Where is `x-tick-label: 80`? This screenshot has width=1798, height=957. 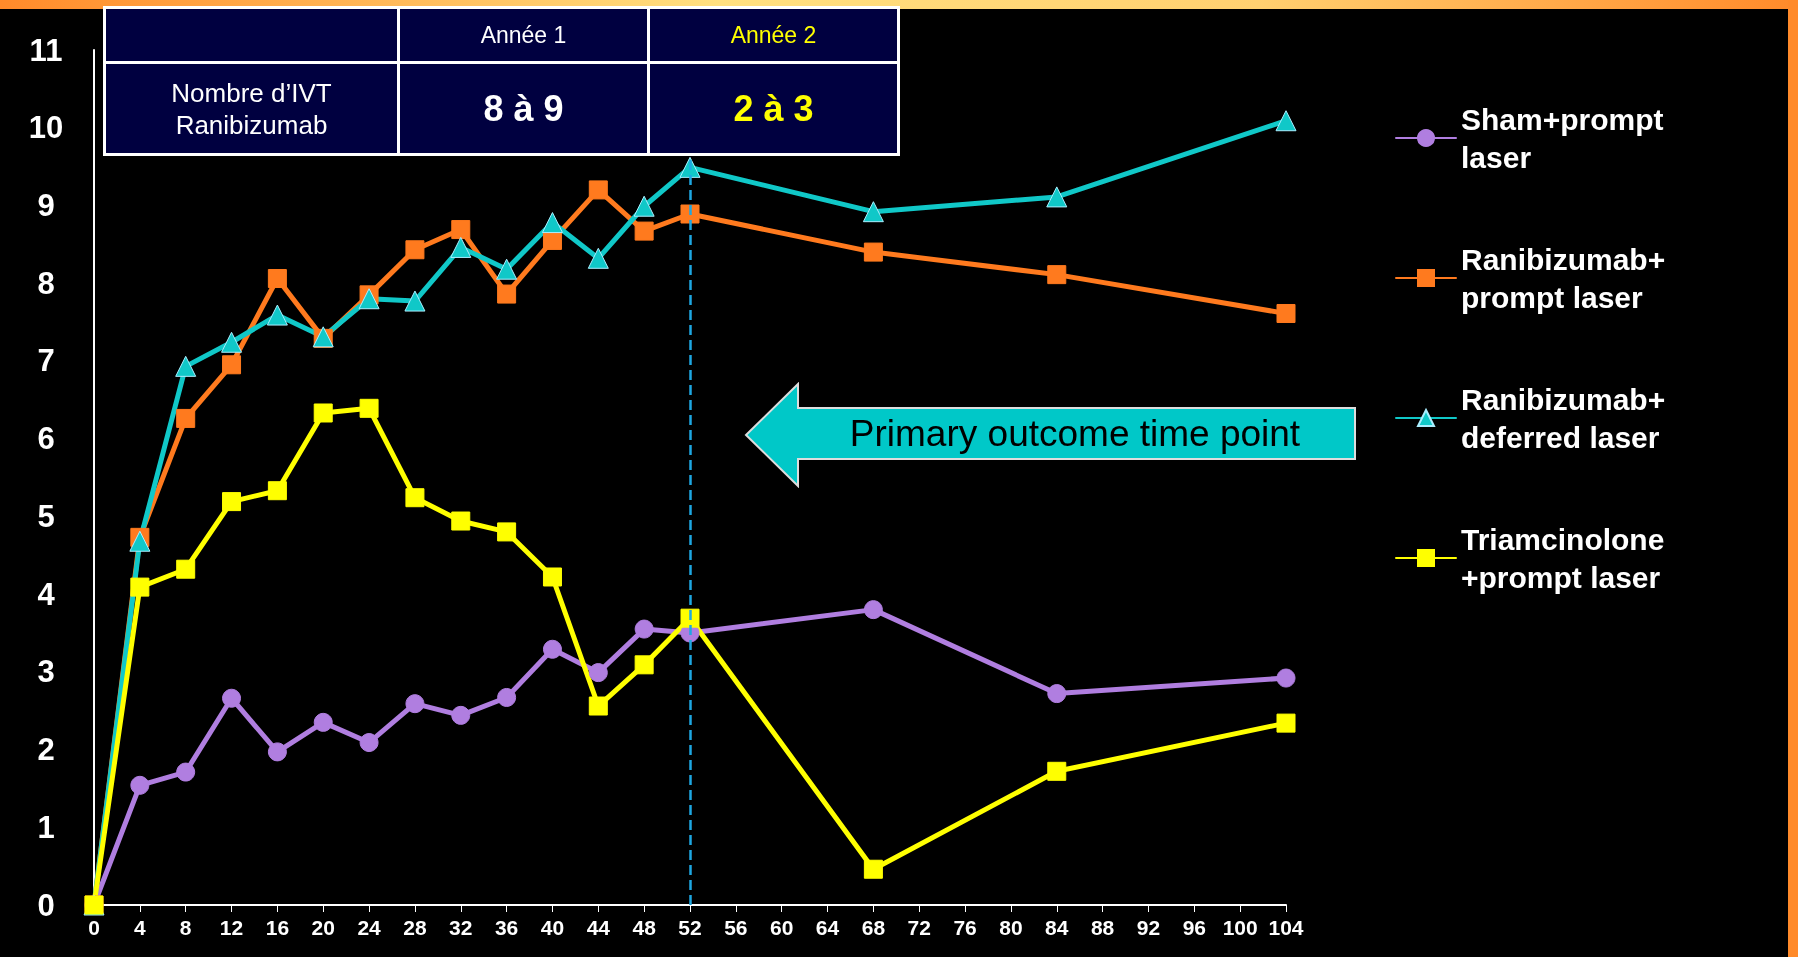
x-tick-label: 80 is located at coordinates (1011, 927).